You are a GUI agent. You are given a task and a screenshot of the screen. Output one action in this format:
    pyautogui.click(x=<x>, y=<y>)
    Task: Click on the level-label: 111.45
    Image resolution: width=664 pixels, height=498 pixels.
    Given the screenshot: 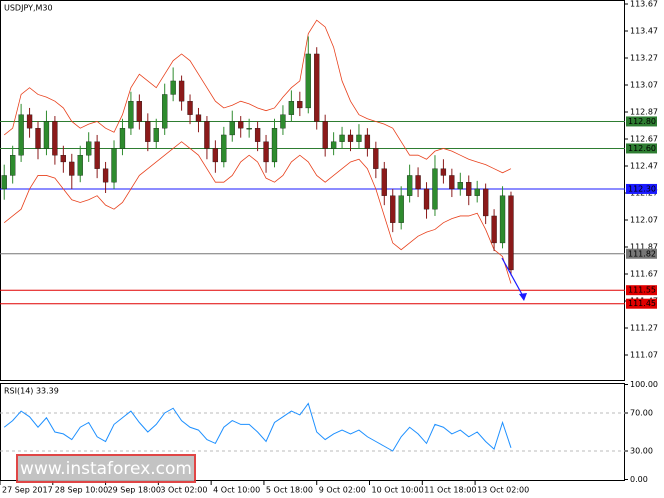 What is the action you would take?
    pyautogui.click(x=642, y=303)
    